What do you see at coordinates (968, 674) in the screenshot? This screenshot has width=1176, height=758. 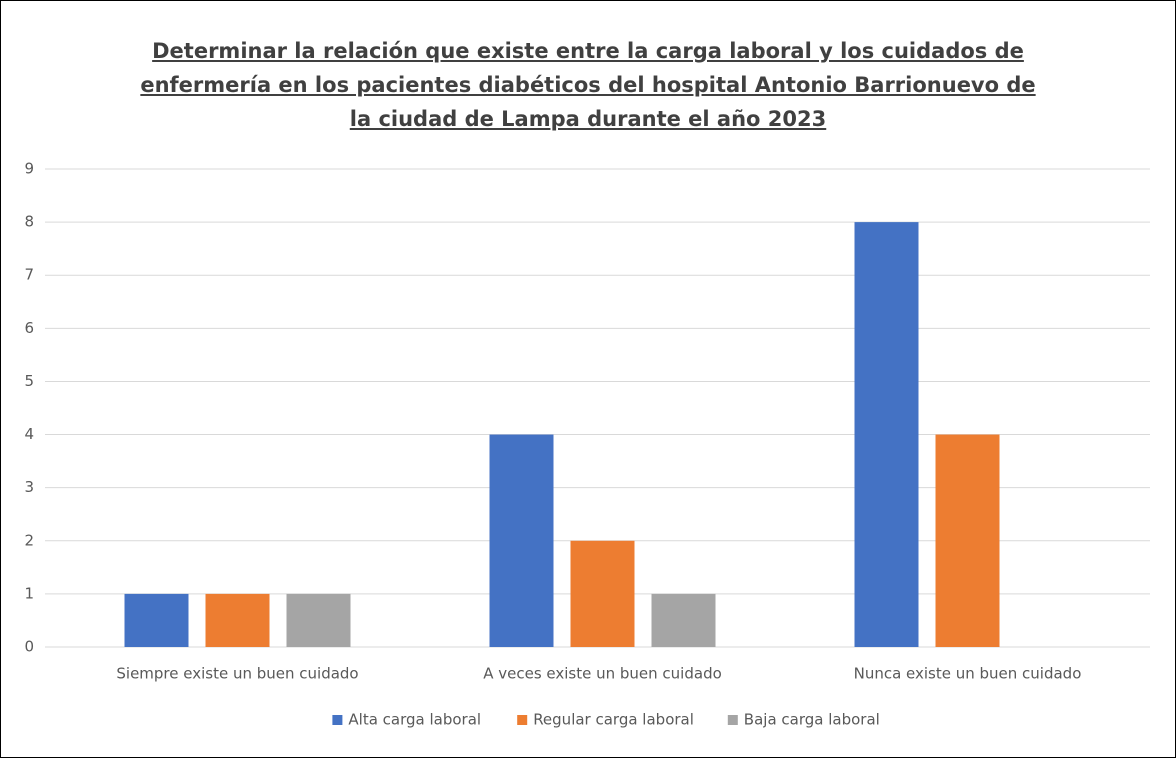 I see `x-tick-label: Nunca existe un buen cuidado` at bounding box center [968, 674].